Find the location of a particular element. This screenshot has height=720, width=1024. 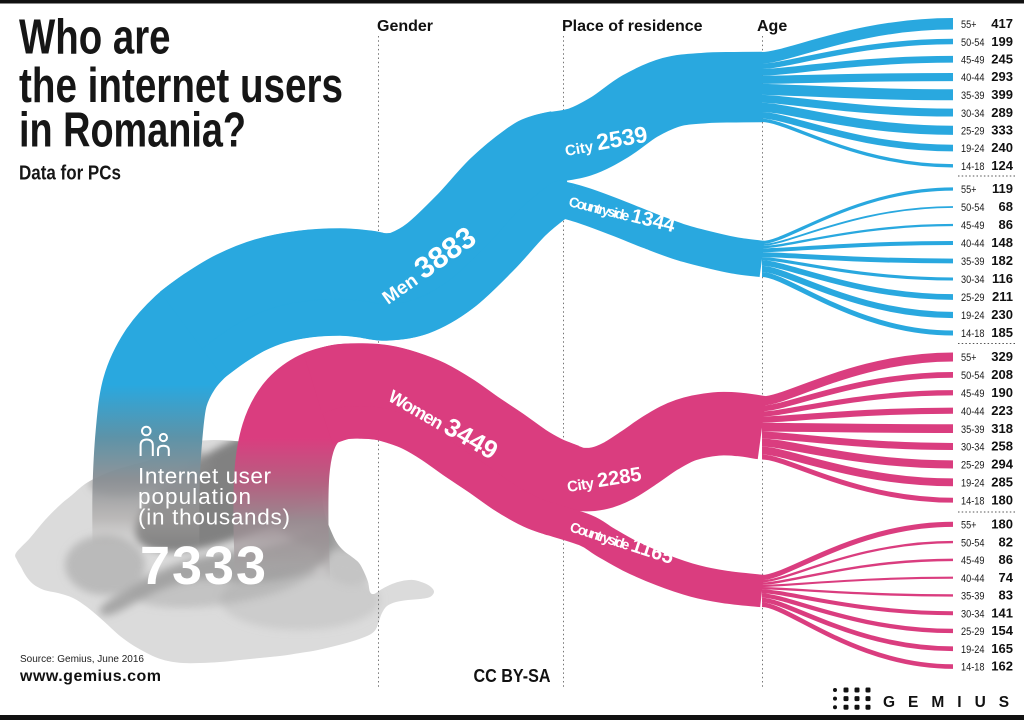

svg-text: 162 is located at coordinates (1002, 666).